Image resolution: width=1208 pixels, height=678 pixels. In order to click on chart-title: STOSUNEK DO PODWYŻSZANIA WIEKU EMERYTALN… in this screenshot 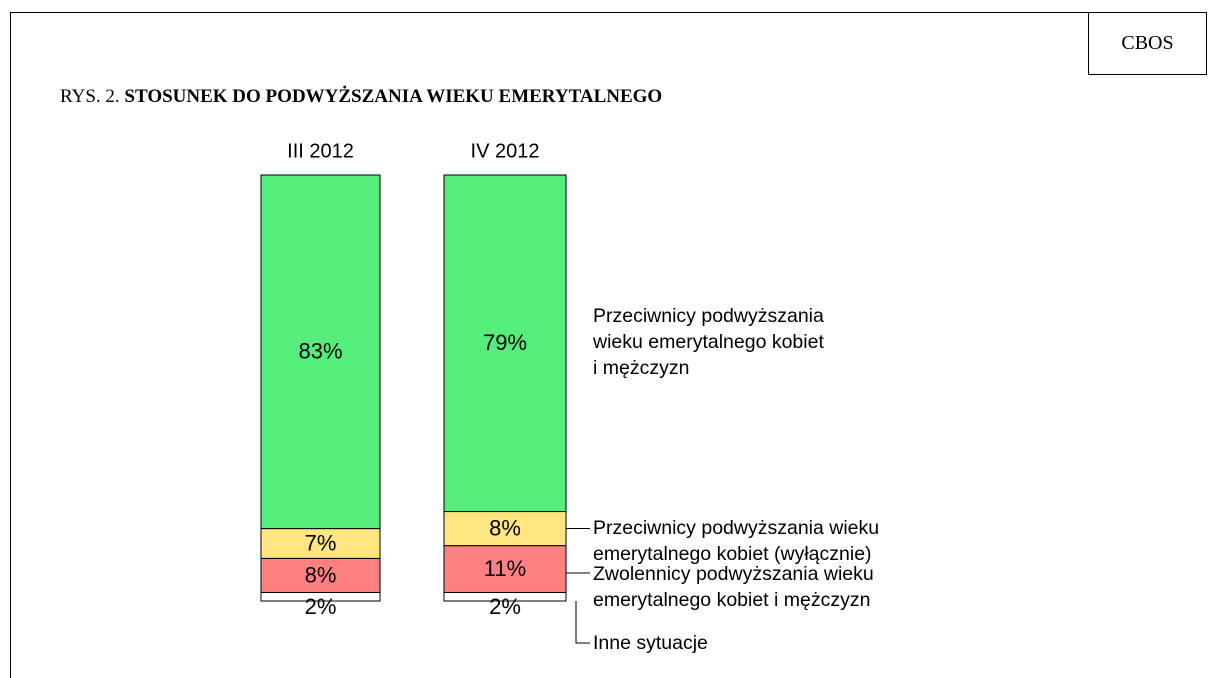, I will do `click(393, 96)`.